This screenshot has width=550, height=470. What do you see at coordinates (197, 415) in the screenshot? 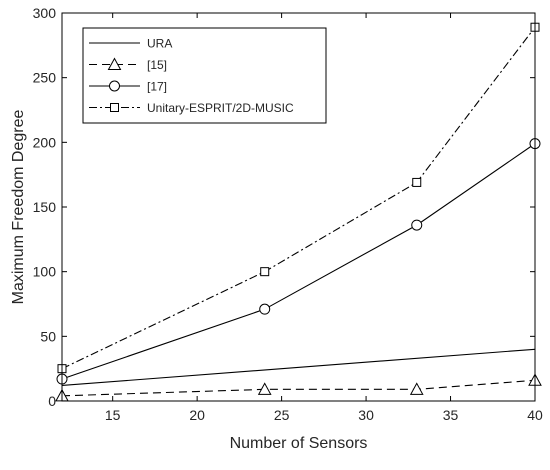
I see `x-tick-label: 20` at bounding box center [197, 415].